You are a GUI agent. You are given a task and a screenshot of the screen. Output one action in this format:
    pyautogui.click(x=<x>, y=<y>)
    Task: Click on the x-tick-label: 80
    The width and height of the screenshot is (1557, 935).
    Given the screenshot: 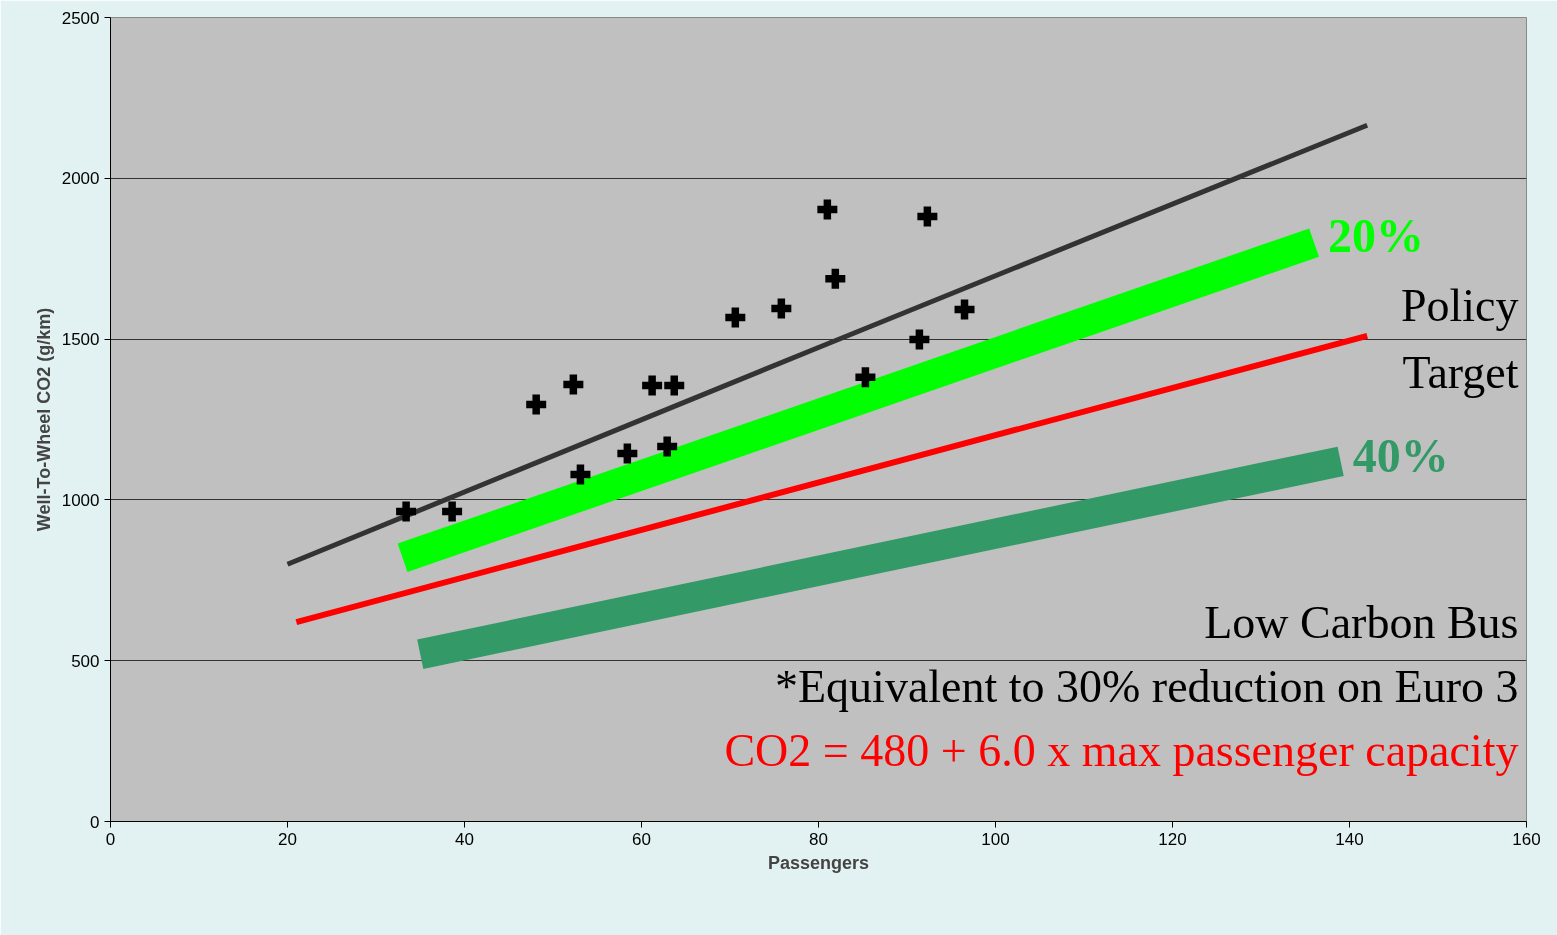 What is the action you would take?
    pyautogui.click(x=818, y=839)
    